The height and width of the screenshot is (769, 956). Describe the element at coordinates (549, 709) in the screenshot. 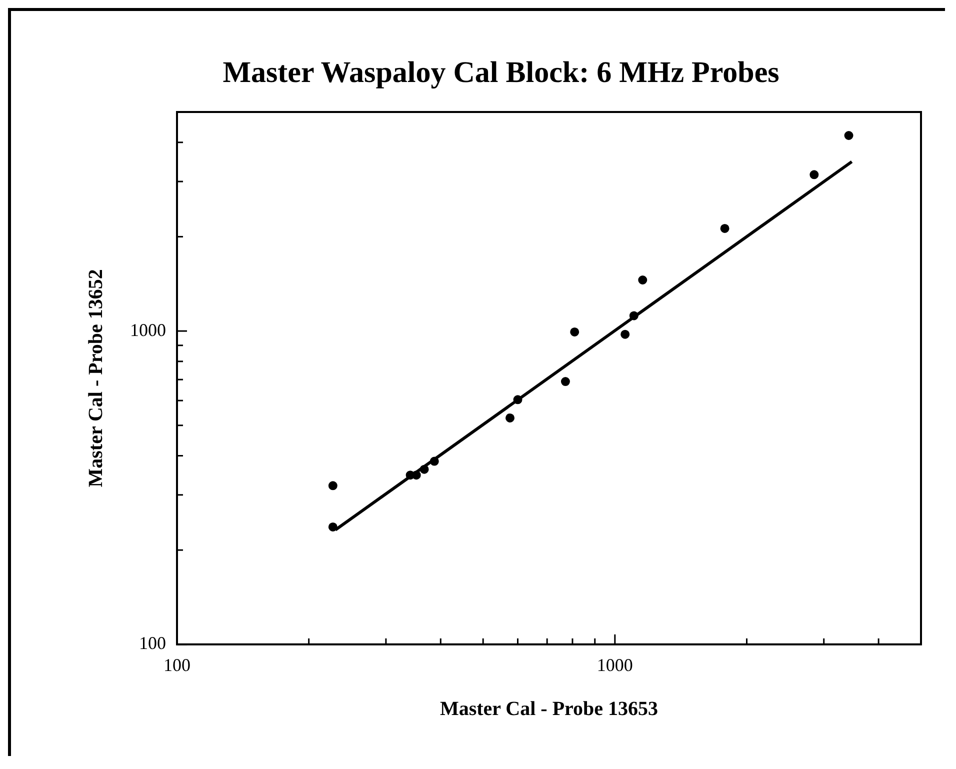

I see `x-axis-title: Master Cal - Probe 13653` at that location.